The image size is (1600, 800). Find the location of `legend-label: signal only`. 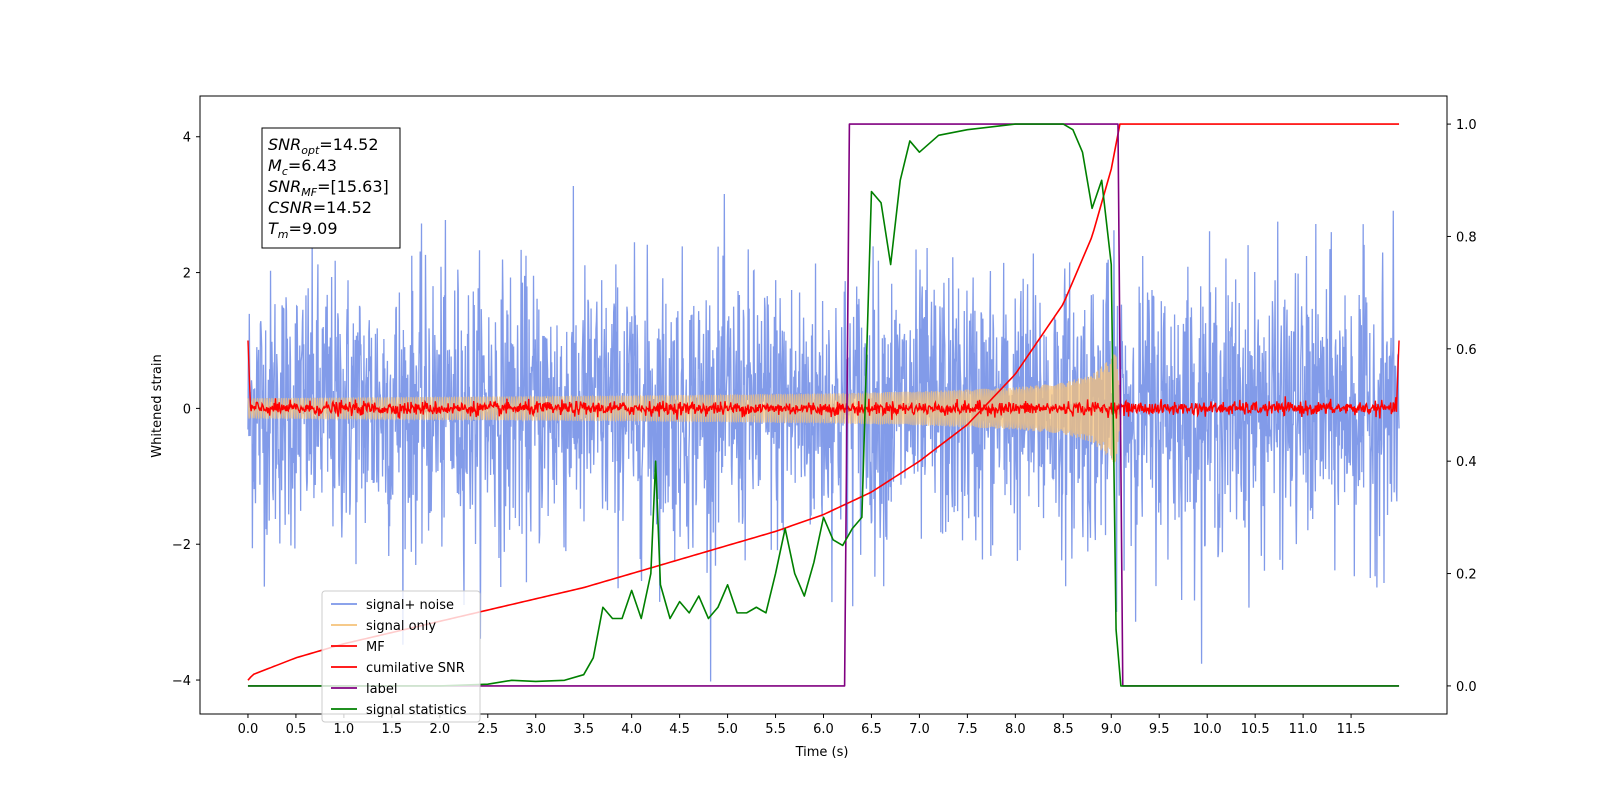

legend-label: signal only is located at coordinates (401, 626).